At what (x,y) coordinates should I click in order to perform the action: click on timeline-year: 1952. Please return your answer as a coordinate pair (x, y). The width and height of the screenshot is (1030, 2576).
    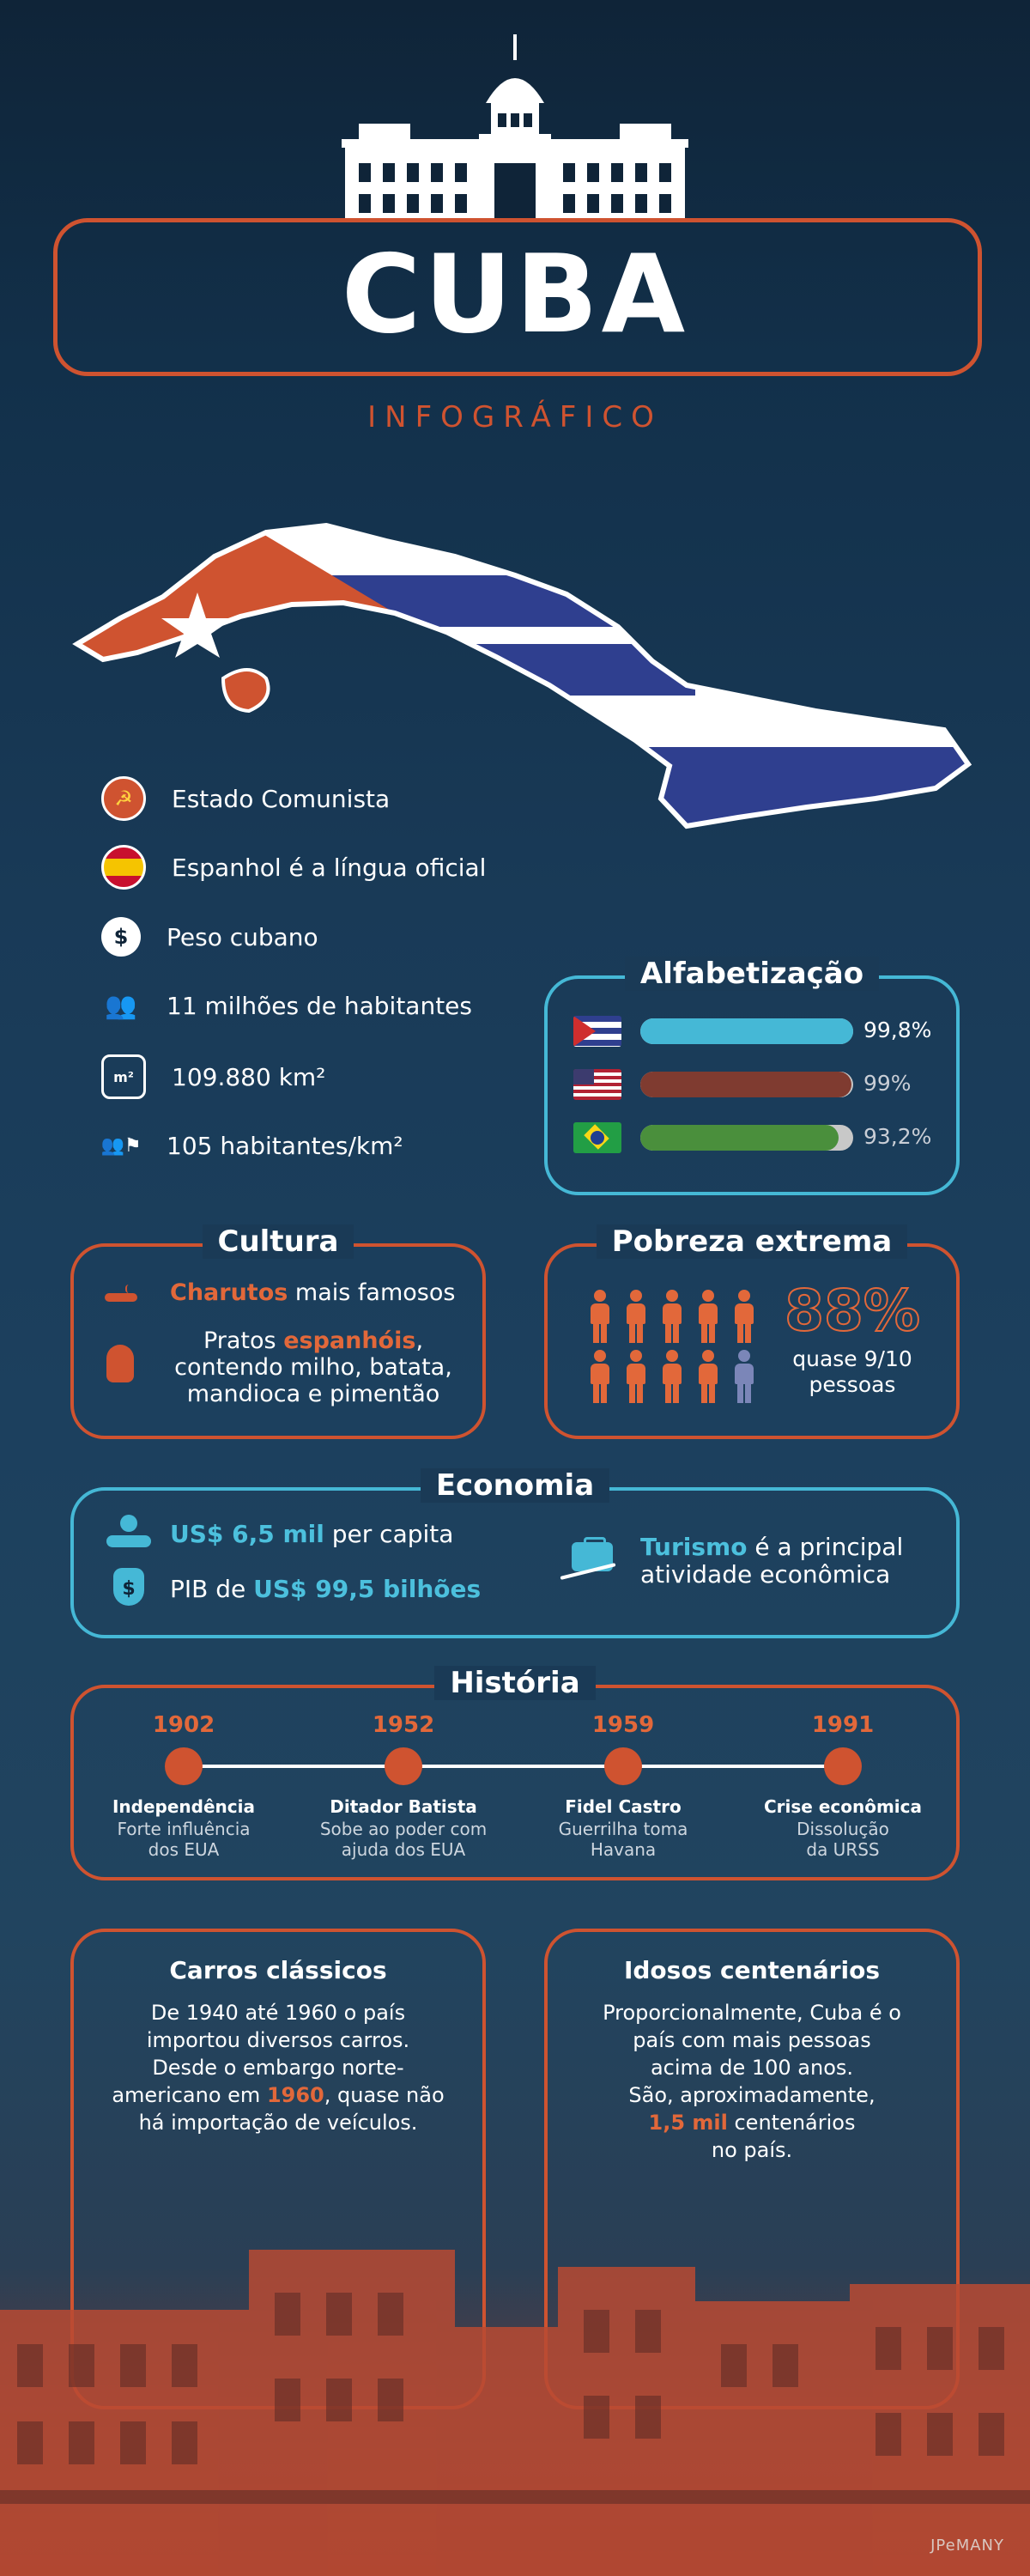
    Looking at the image, I should click on (403, 1725).